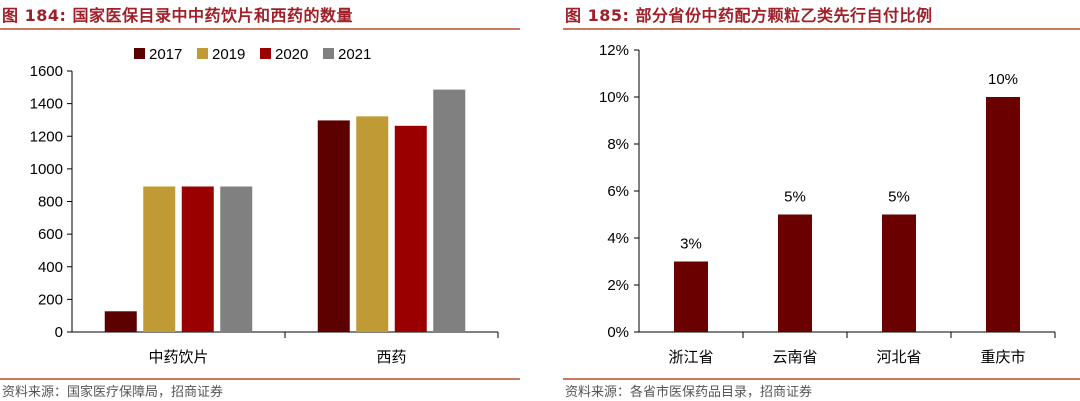 The height and width of the screenshot is (401, 1080). Describe the element at coordinates (410, 228) in the screenshot. I see `bar-2020-西药` at that location.